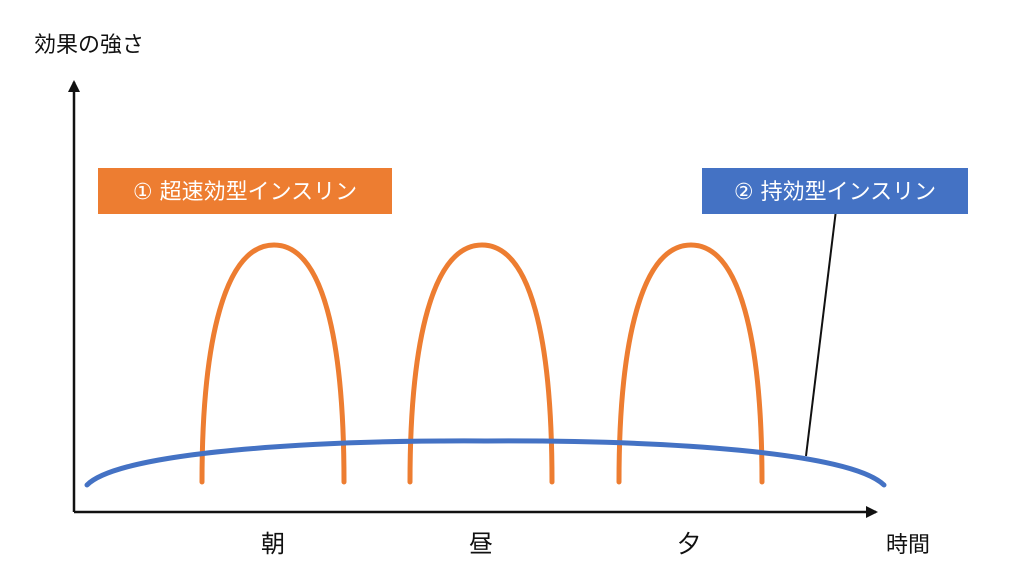 The height and width of the screenshot is (580, 1012). Describe the element at coordinates (689, 544) in the screenshot. I see `time-label-evening: 夕` at that location.